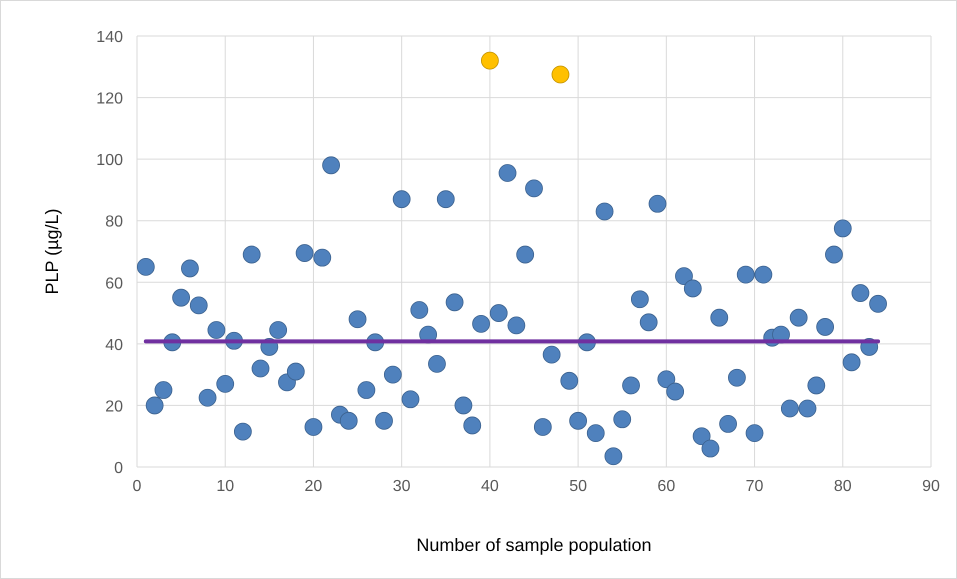 The image size is (957, 579). I want to click on x-tick-label: 40, so click(489, 486).